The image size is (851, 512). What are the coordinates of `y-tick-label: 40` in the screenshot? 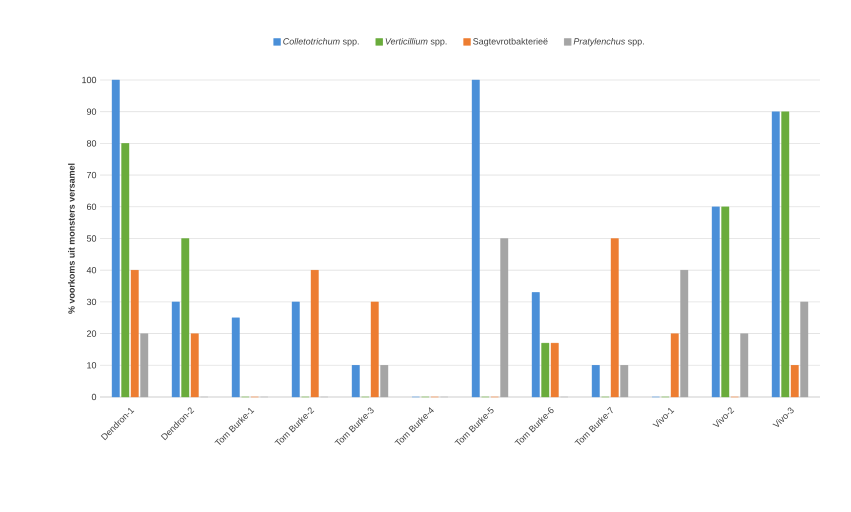 It's located at (91, 270).